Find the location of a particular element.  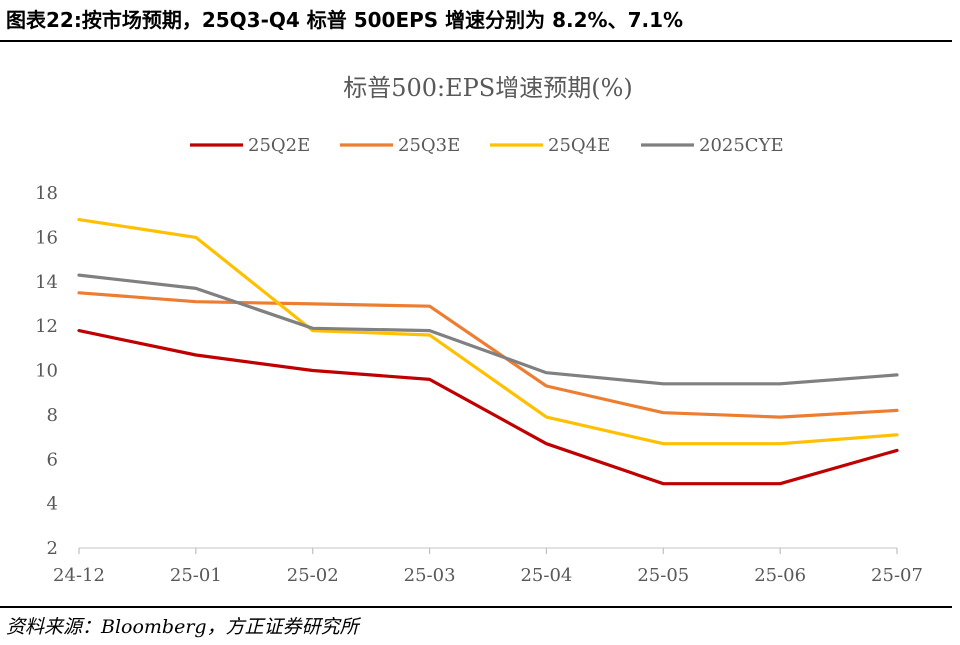

x-tick-label: 25-07 is located at coordinates (897, 575).